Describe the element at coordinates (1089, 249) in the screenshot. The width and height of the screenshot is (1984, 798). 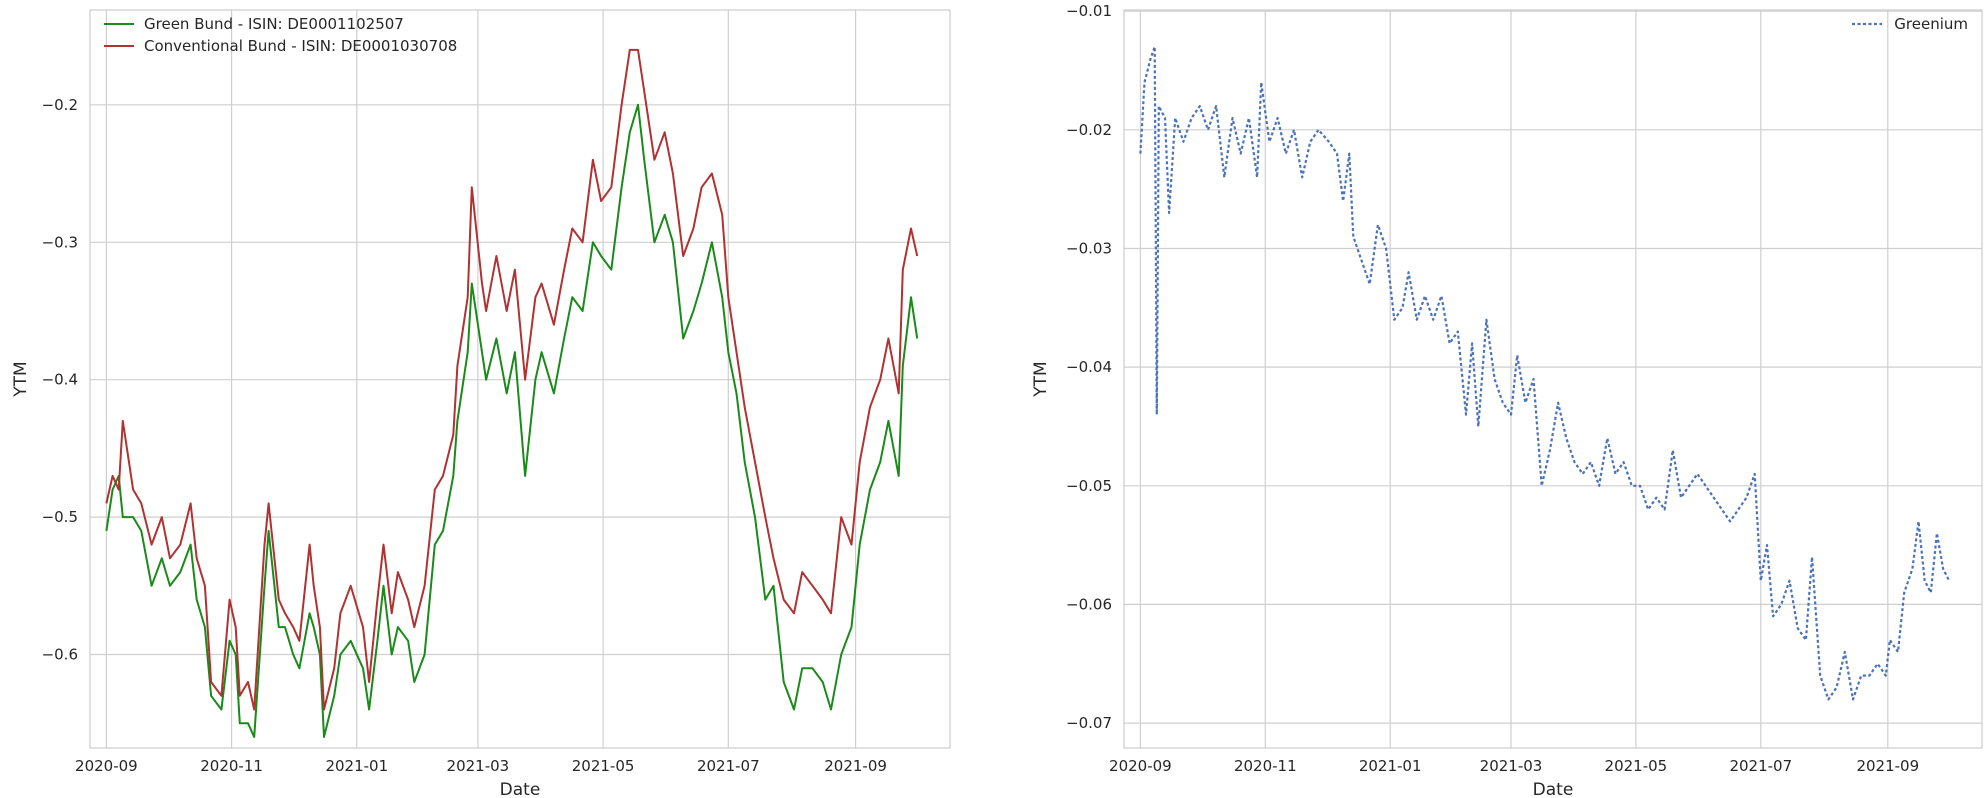
I see `y-tick-label: −0.03` at that location.